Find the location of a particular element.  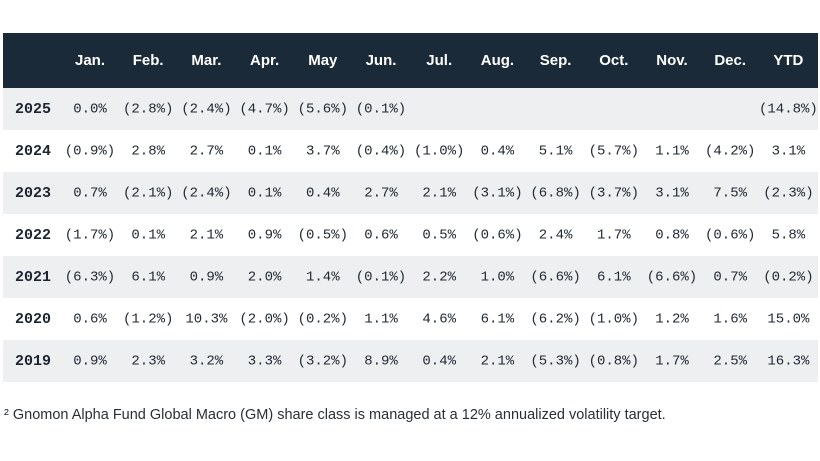

column-header: Sep. is located at coordinates (556, 60).